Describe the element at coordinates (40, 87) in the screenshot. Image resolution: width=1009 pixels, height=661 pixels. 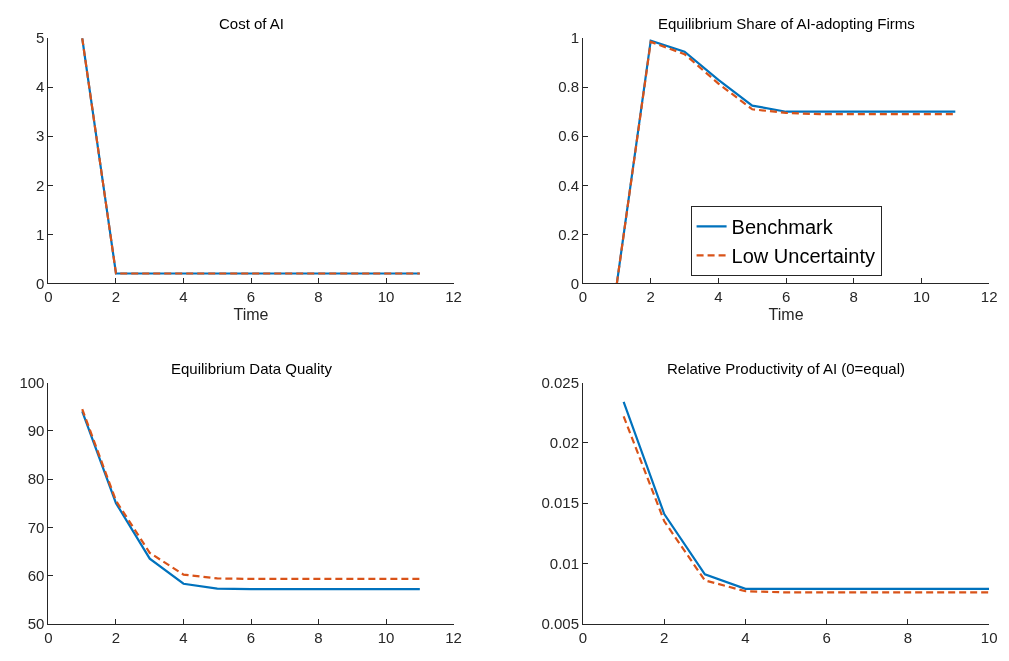
I see `y-tick-label: 4` at that location.